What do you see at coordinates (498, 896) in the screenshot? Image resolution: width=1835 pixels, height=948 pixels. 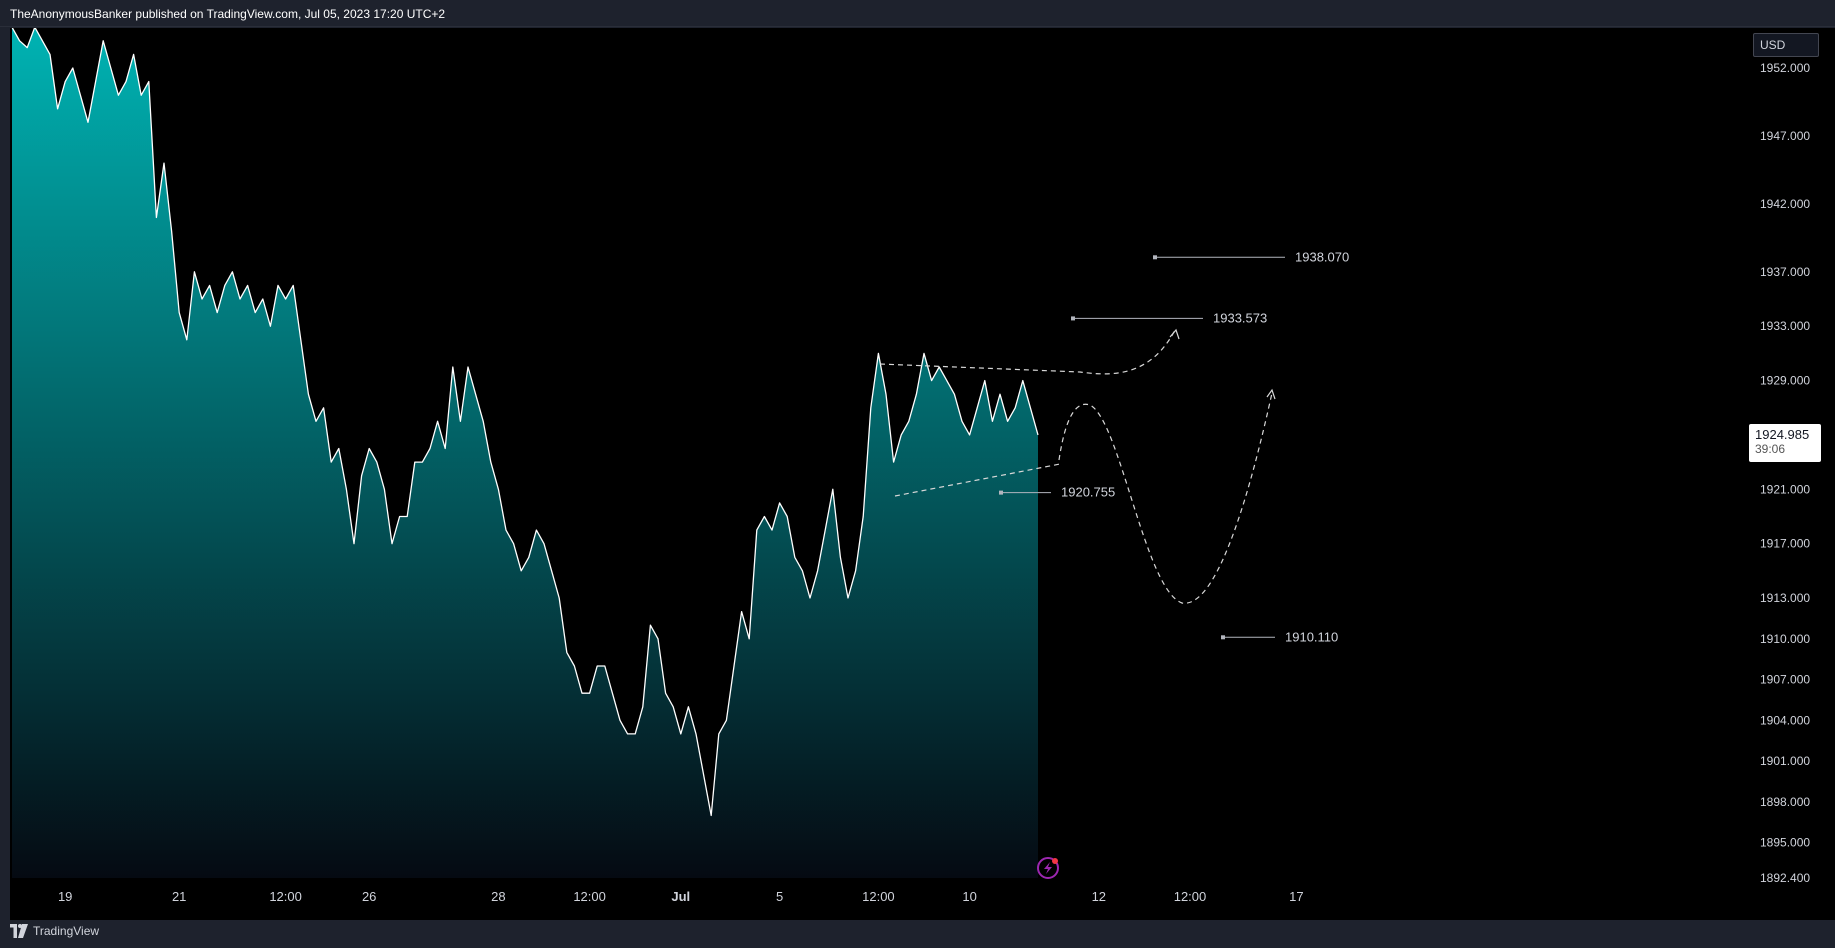 I see `x-tick-label: 28` at bounding box center [498, 896].